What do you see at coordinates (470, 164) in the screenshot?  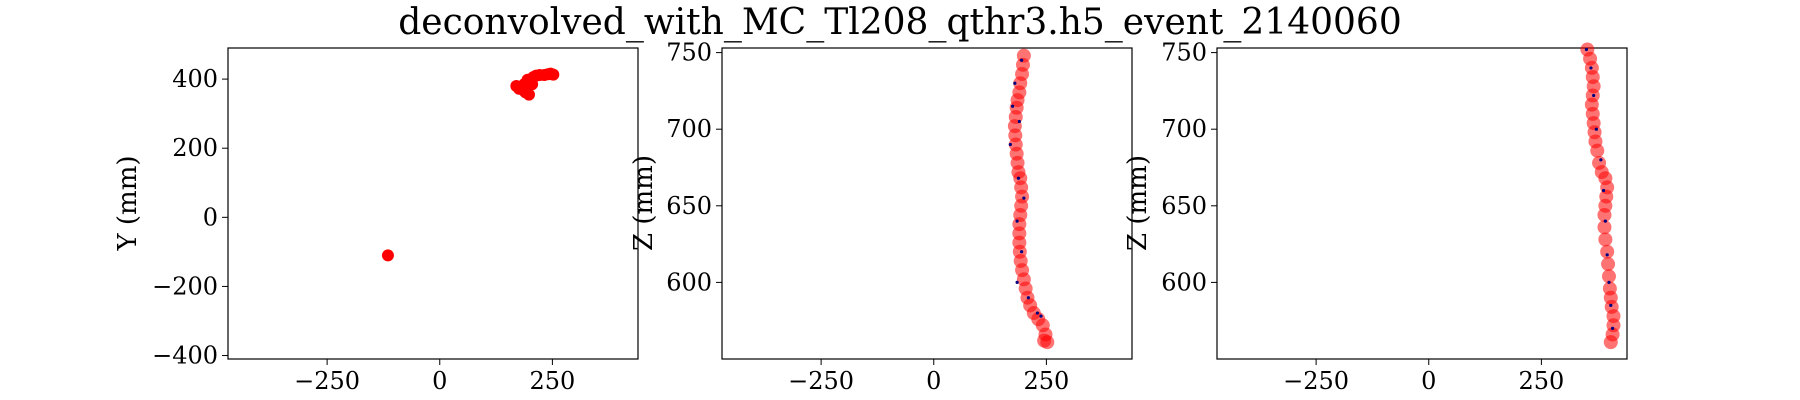 I see `markers-xy` at bounding box center [470, 164].